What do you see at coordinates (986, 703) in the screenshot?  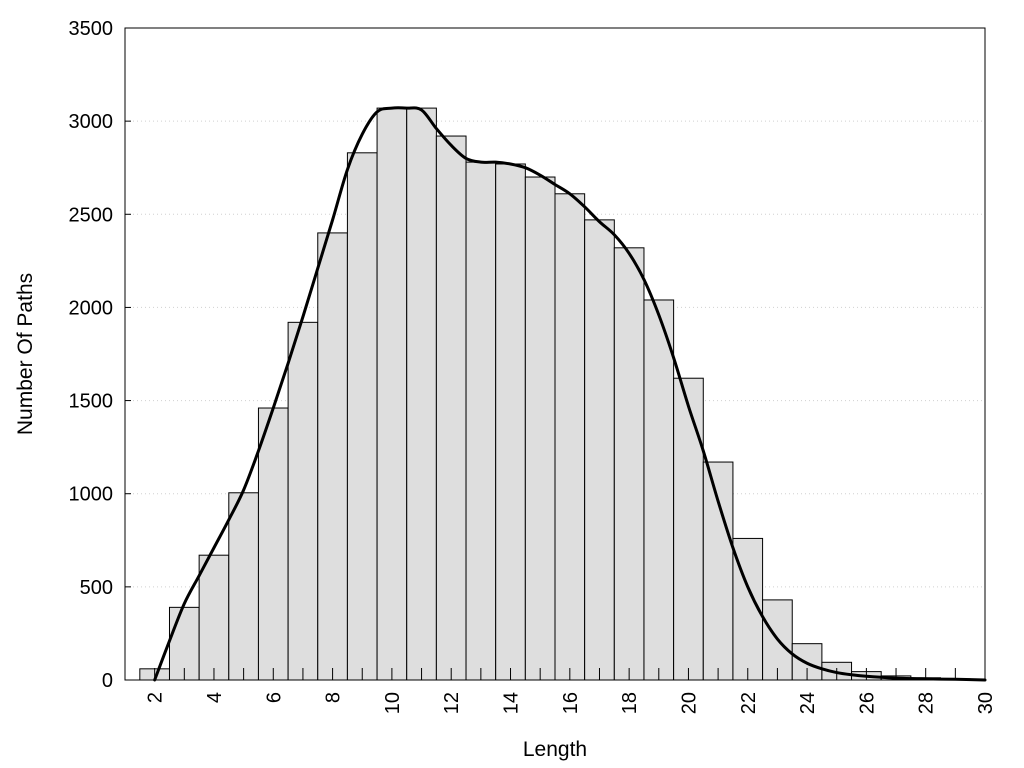 I see `x-tick-label: 30` at bounding box center [986, 703].